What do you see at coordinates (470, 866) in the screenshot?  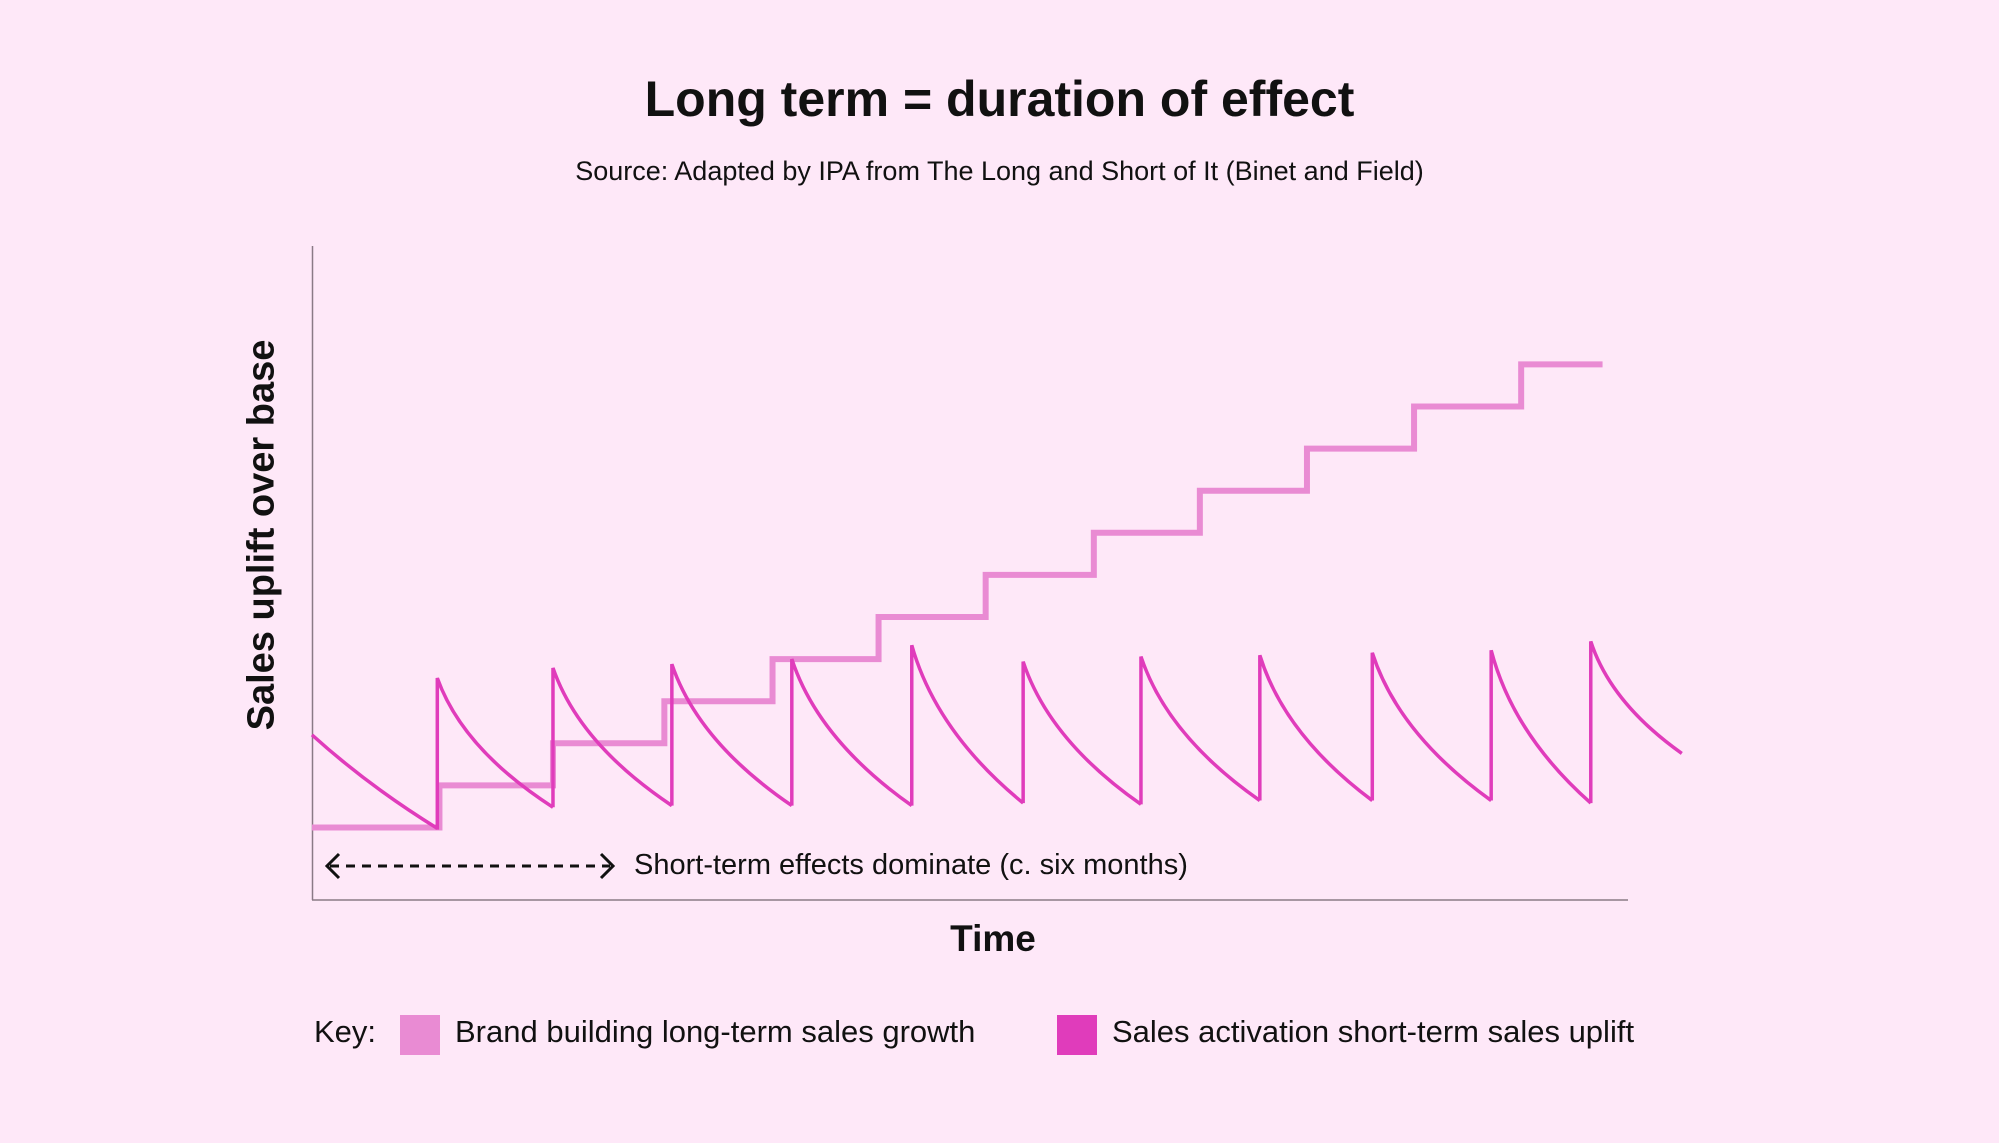 I see `annotation-arrow` at bounding box center [470, 866].